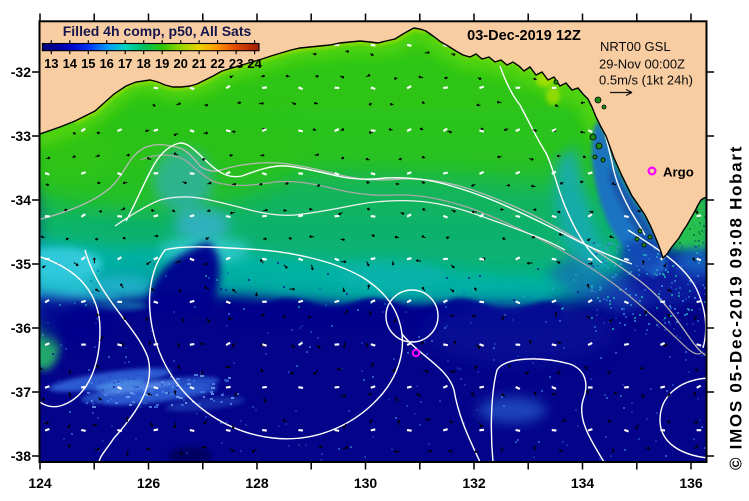  I want to click on svg-text: -32, so click(21, 72).